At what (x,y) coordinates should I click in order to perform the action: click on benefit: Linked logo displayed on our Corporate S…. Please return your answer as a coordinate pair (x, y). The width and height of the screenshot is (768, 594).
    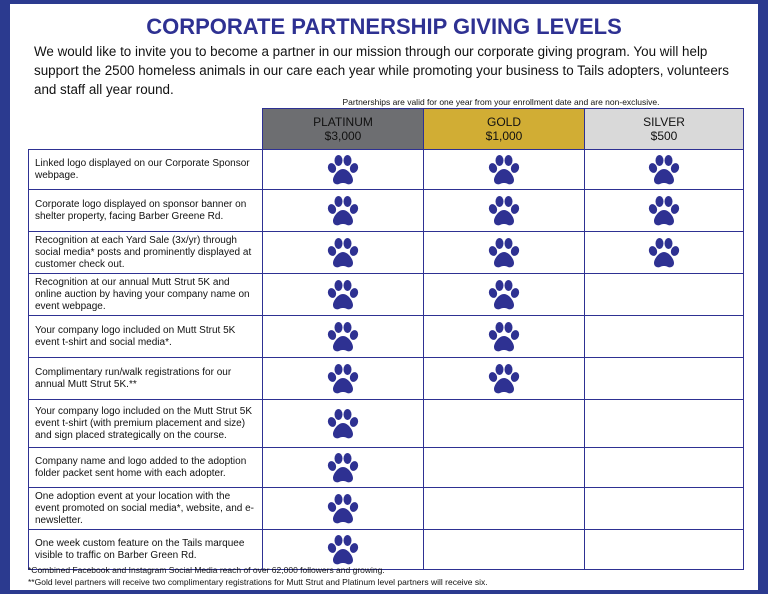
    Looking at the image, I should click on (145, 169).